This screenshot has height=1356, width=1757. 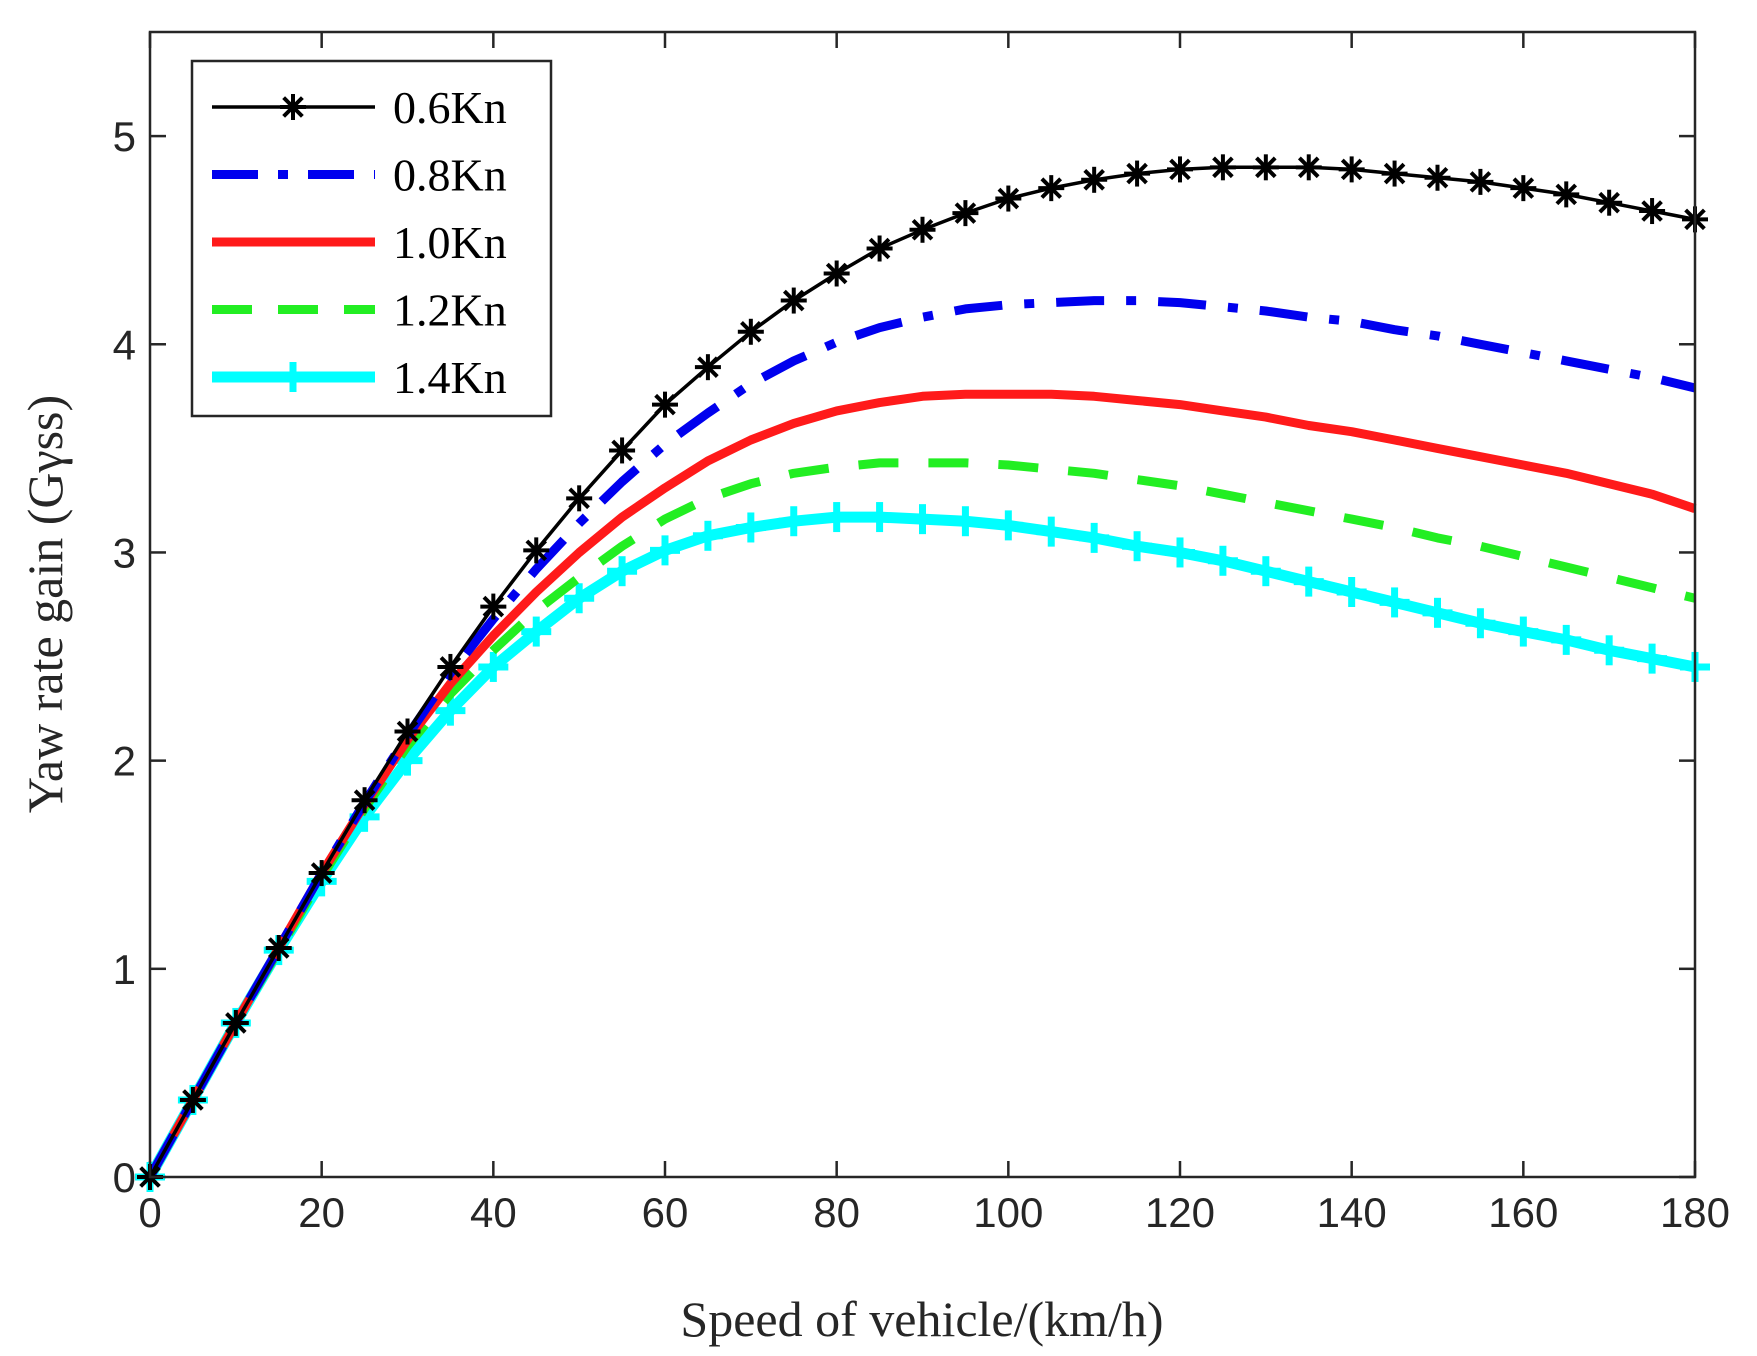 What do you see at coordinates (1352, 1212) in the screenshot?
I see `x-tick-label: 140` at bounding box center [1352, 1212].